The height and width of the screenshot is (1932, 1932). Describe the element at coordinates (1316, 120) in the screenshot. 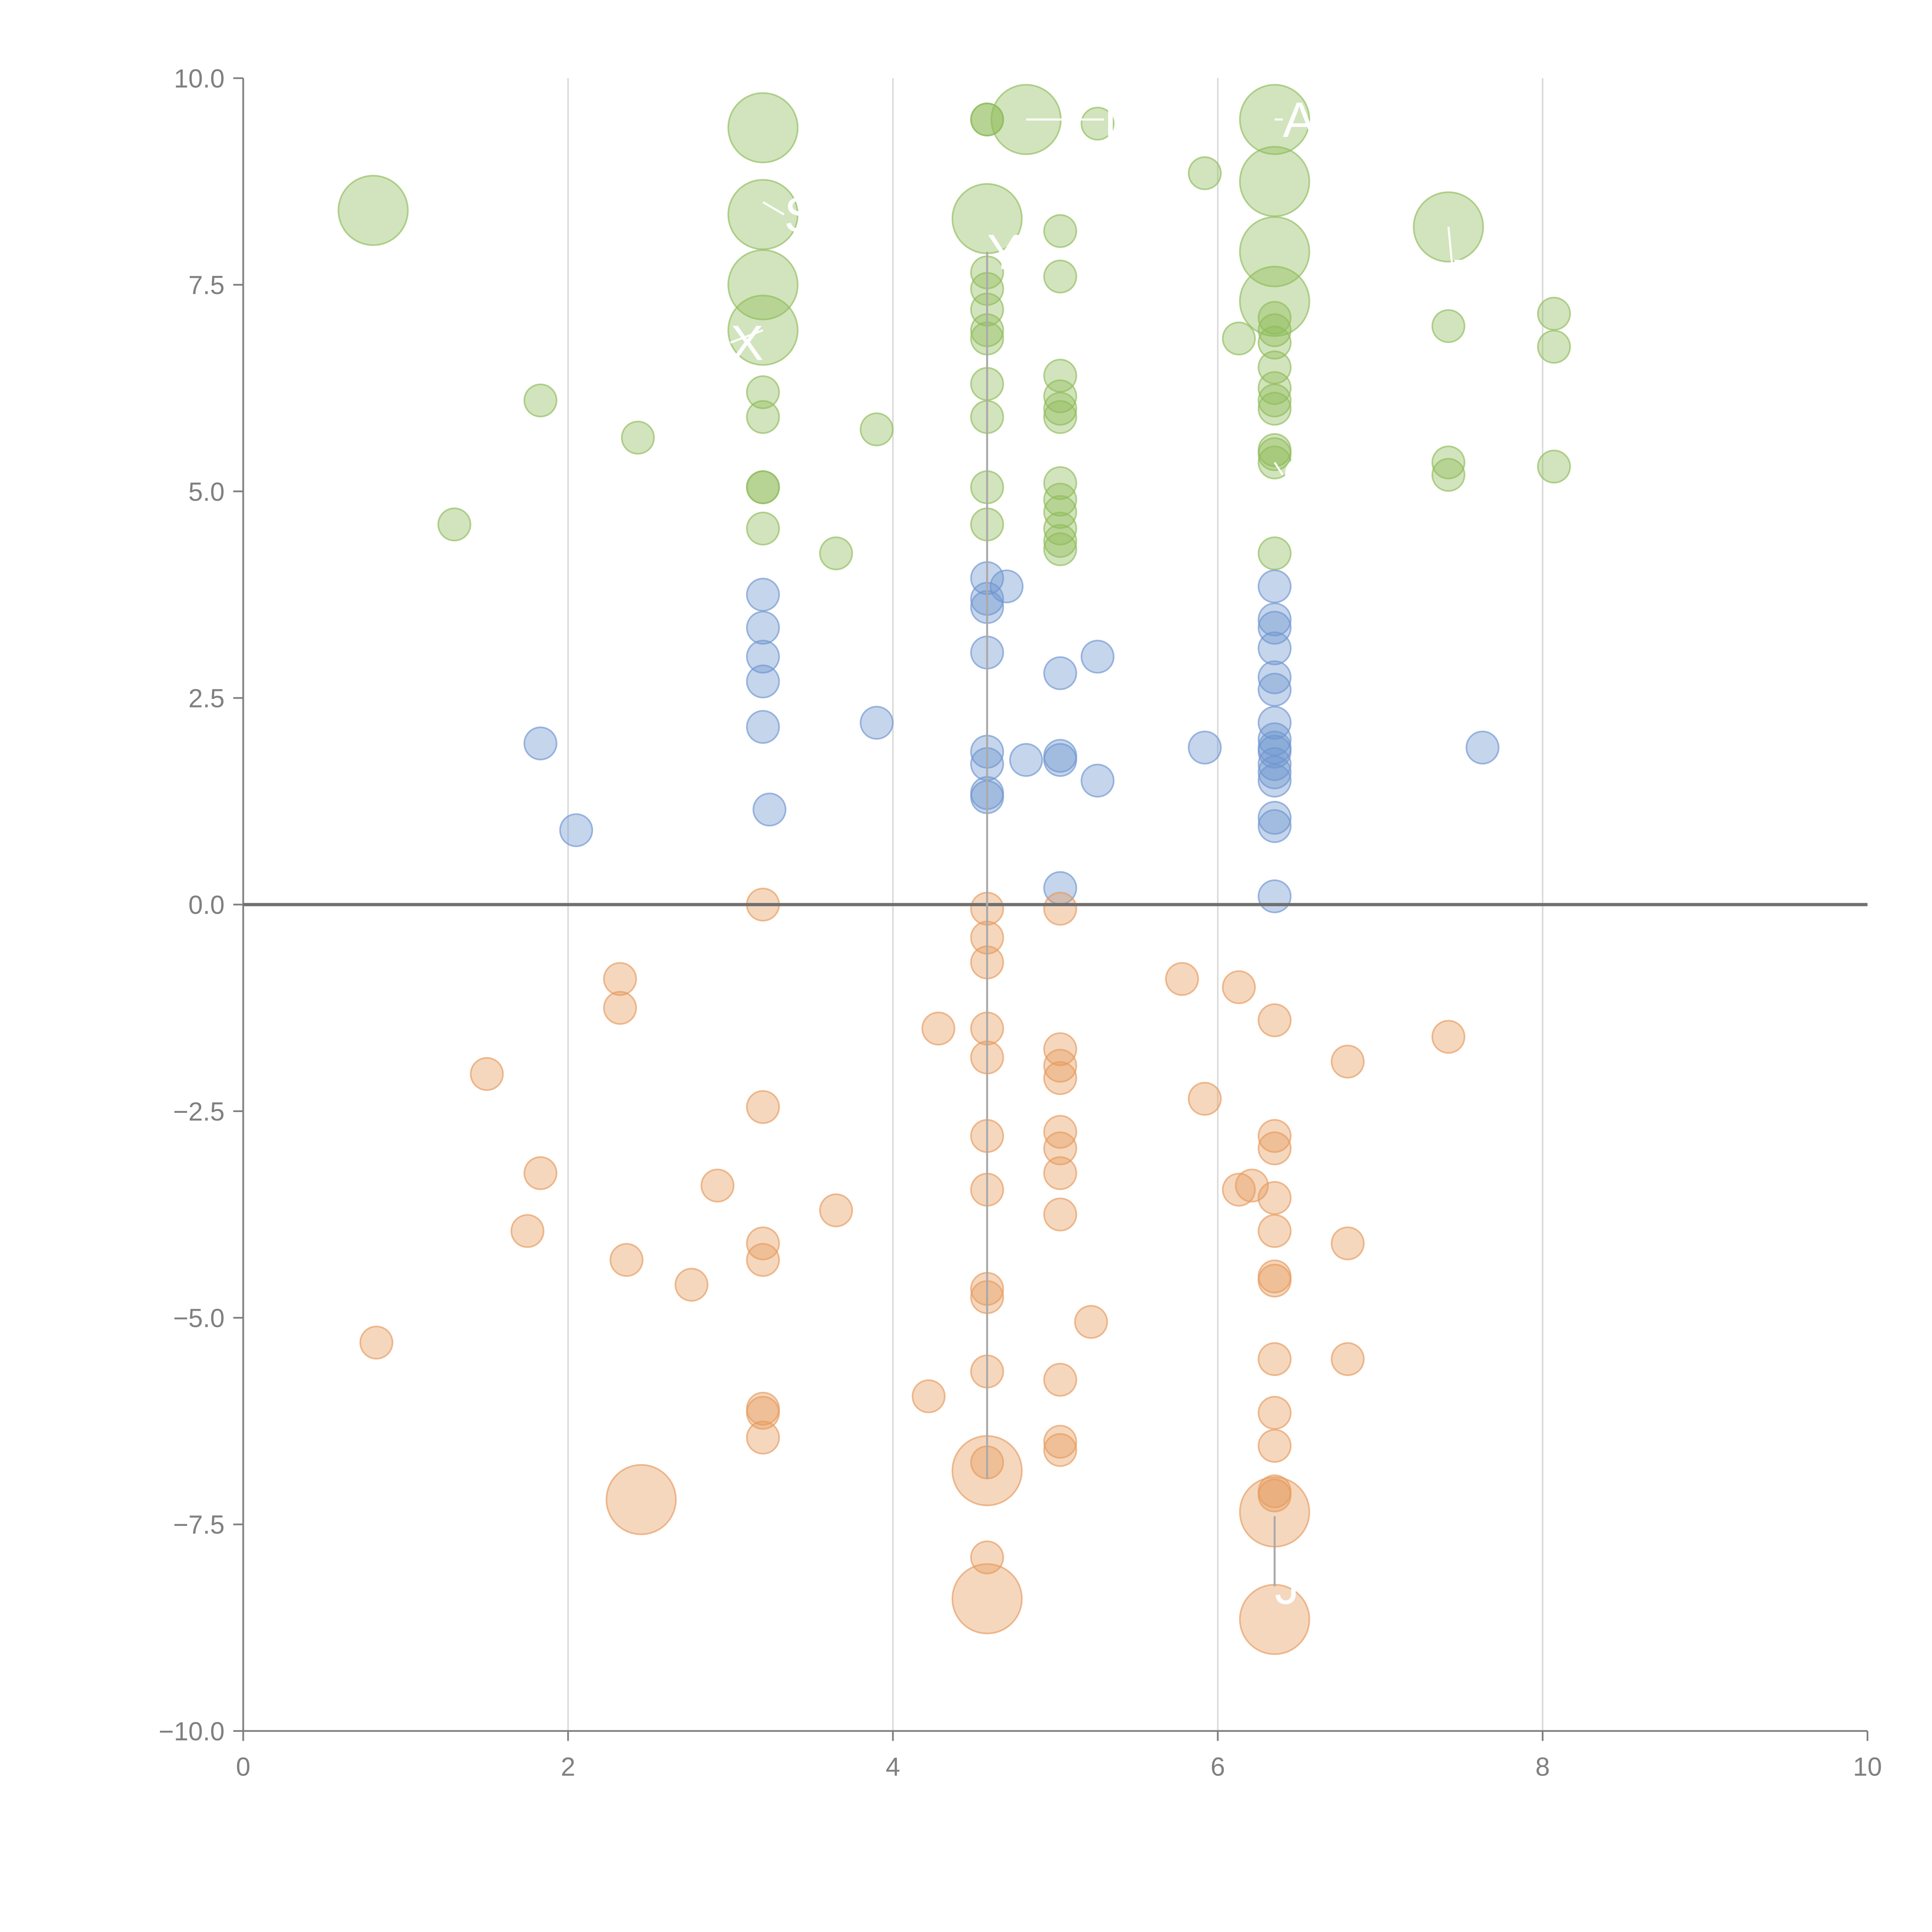

I see `annotation-label: AS` at that location.